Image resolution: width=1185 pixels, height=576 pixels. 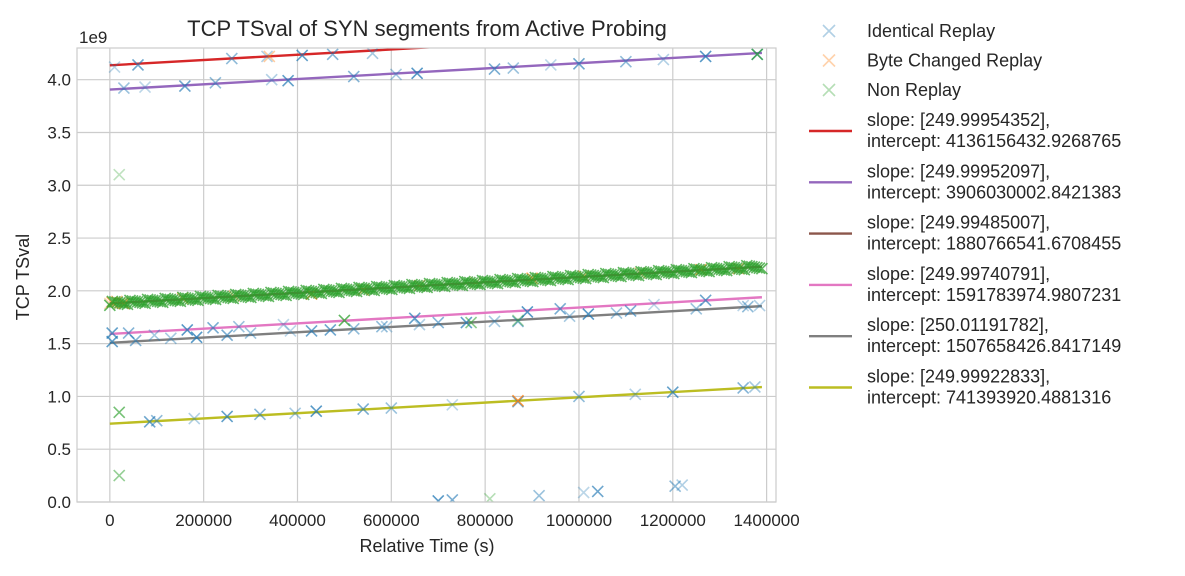 What do you see at coordinates (958, 377) in the screenshot?
I see `legend-label: slope: [249.99922833],` at bounding box center [958, 377].